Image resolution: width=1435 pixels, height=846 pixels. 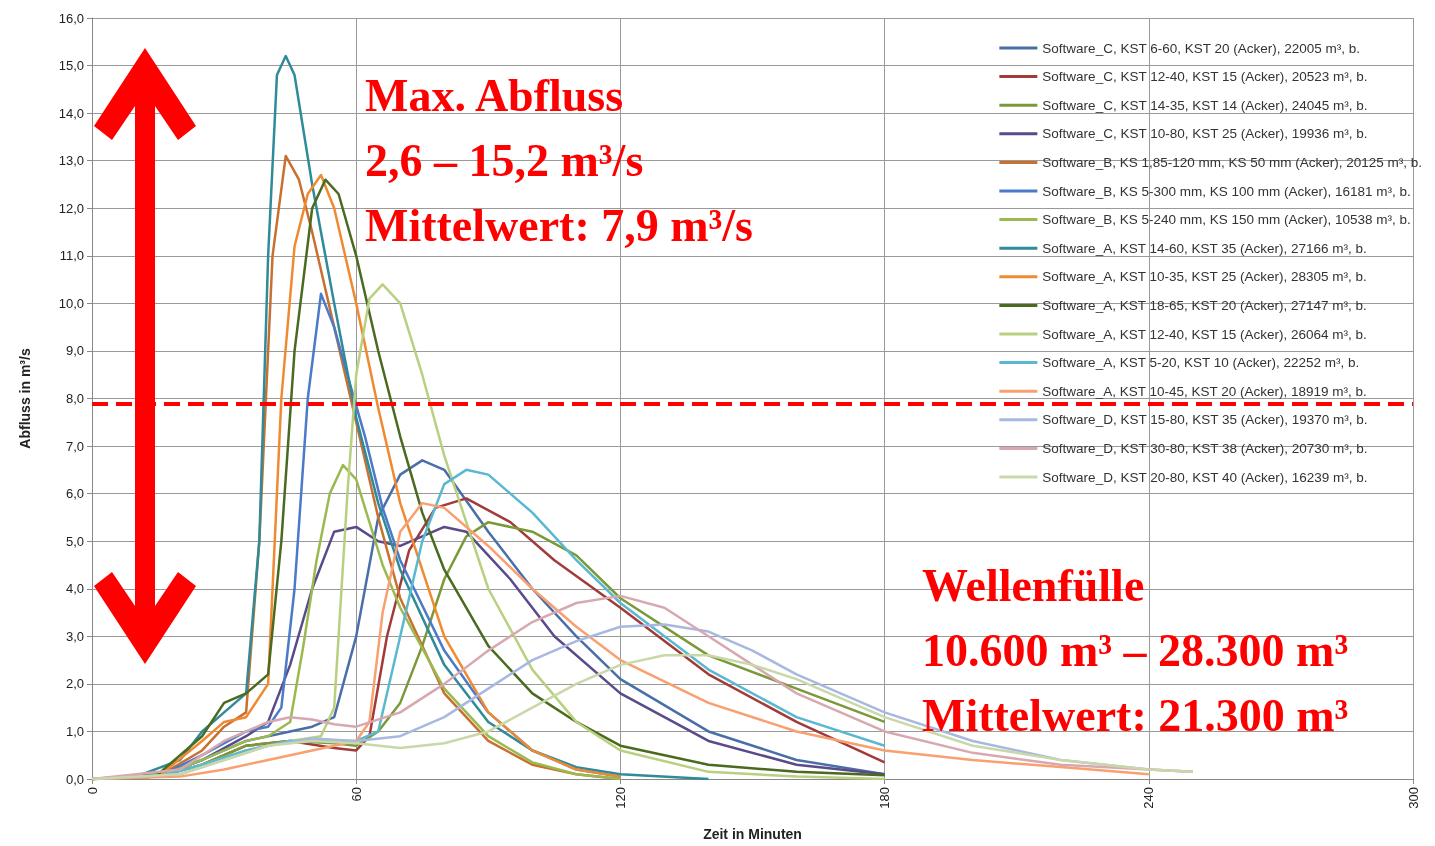 What do you see at coordinates (1232, 162) in the screenshot?
I see `legend-label: Software_B, KS 1,85-120 mm, KS 50 mm (Acker), 20125 m³, b.` at bounding box center [1232, 162].